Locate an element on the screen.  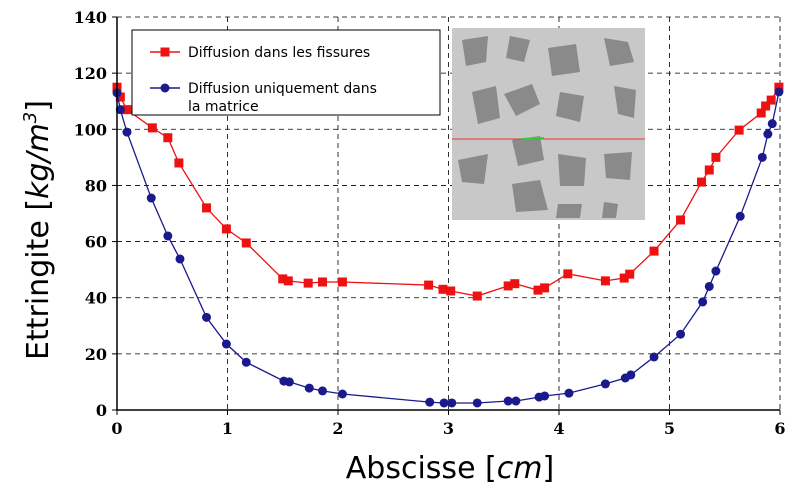
x-tick-label: 4 is located at coordinates (558, 428).